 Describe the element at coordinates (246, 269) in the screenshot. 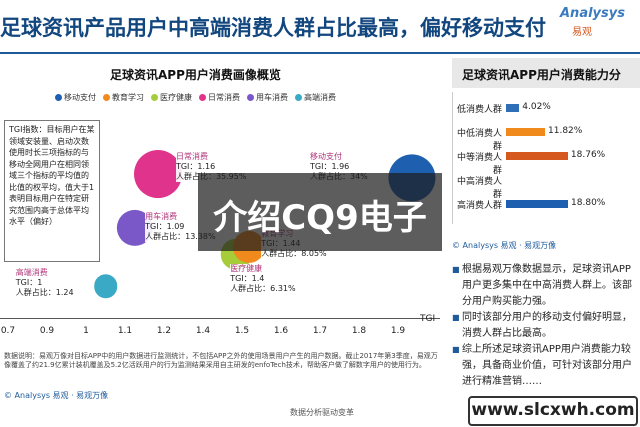

I see `bubble-label-cat: 医疗健康` at that location.